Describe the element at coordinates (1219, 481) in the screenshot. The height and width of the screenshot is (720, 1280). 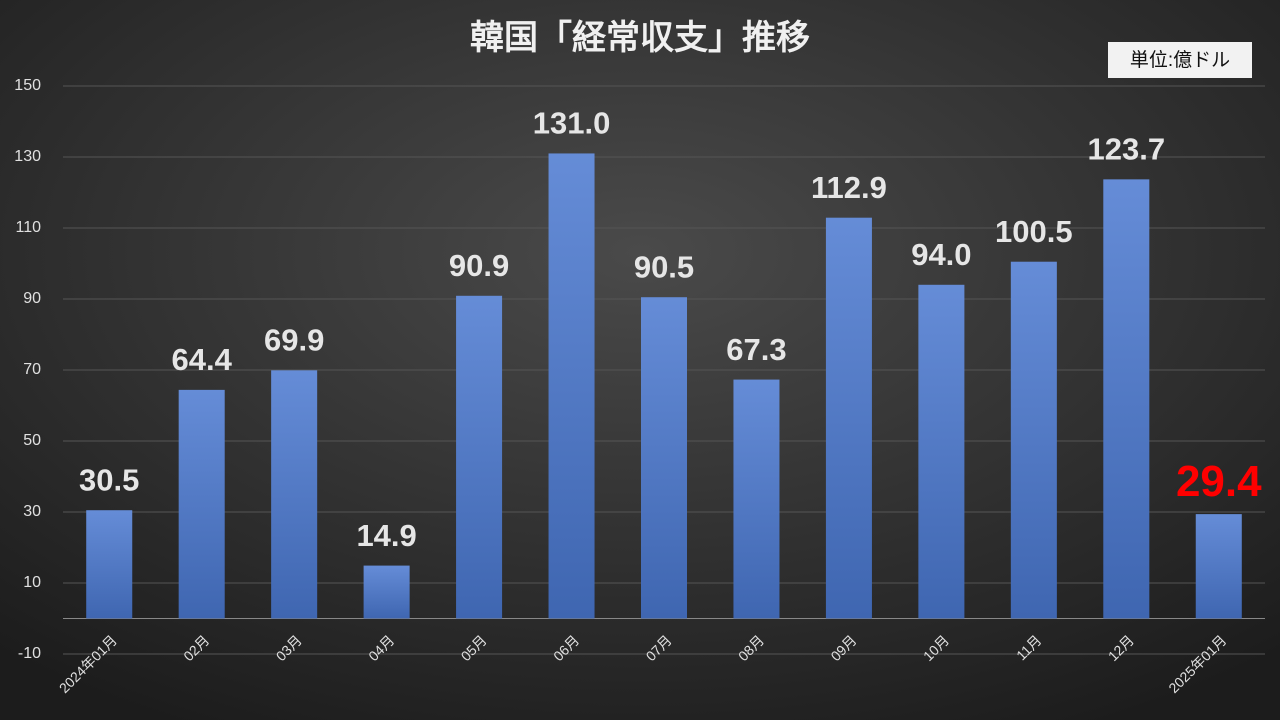
I see `value-label: 29.4` at that location.